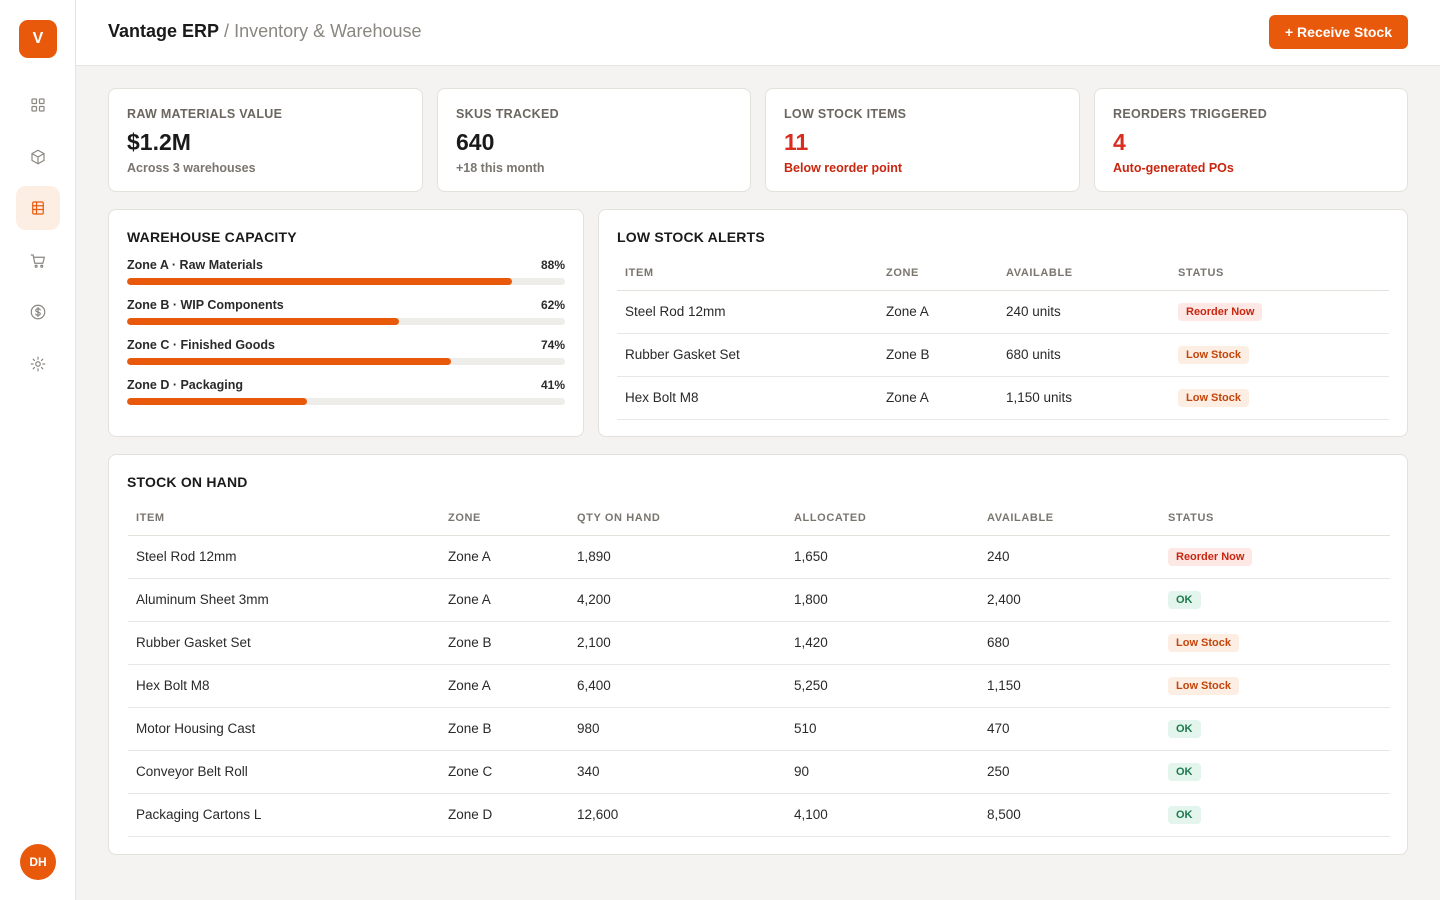 The image size is (1440, 900). I want to click on box-icon, so click(38, 157).